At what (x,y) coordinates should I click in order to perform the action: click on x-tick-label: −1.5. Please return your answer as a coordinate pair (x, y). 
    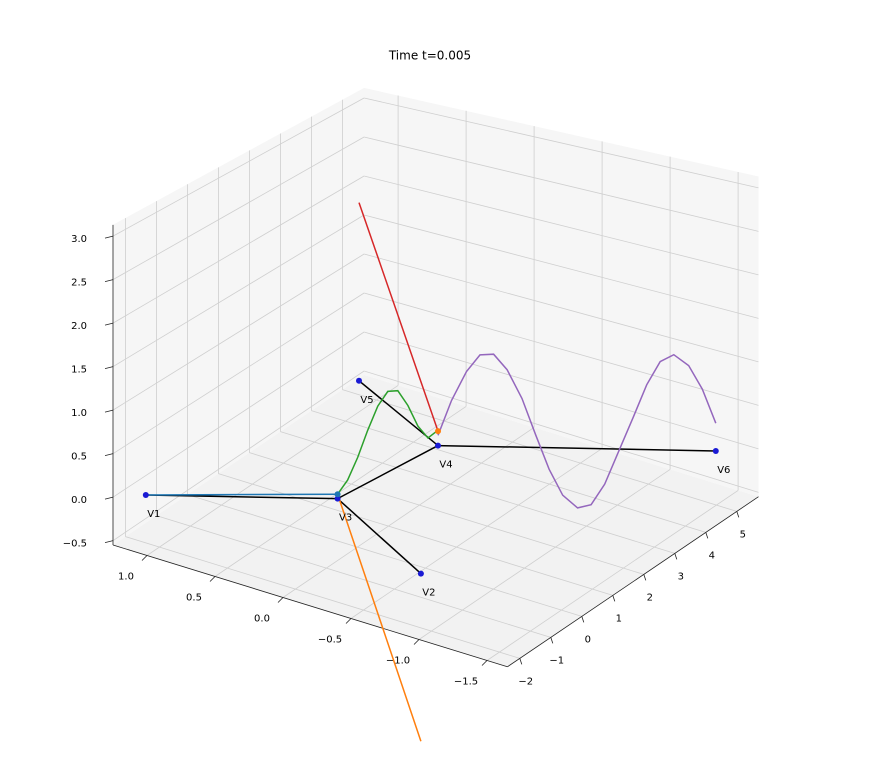
    Looking at the image, I should click on (466, 682).